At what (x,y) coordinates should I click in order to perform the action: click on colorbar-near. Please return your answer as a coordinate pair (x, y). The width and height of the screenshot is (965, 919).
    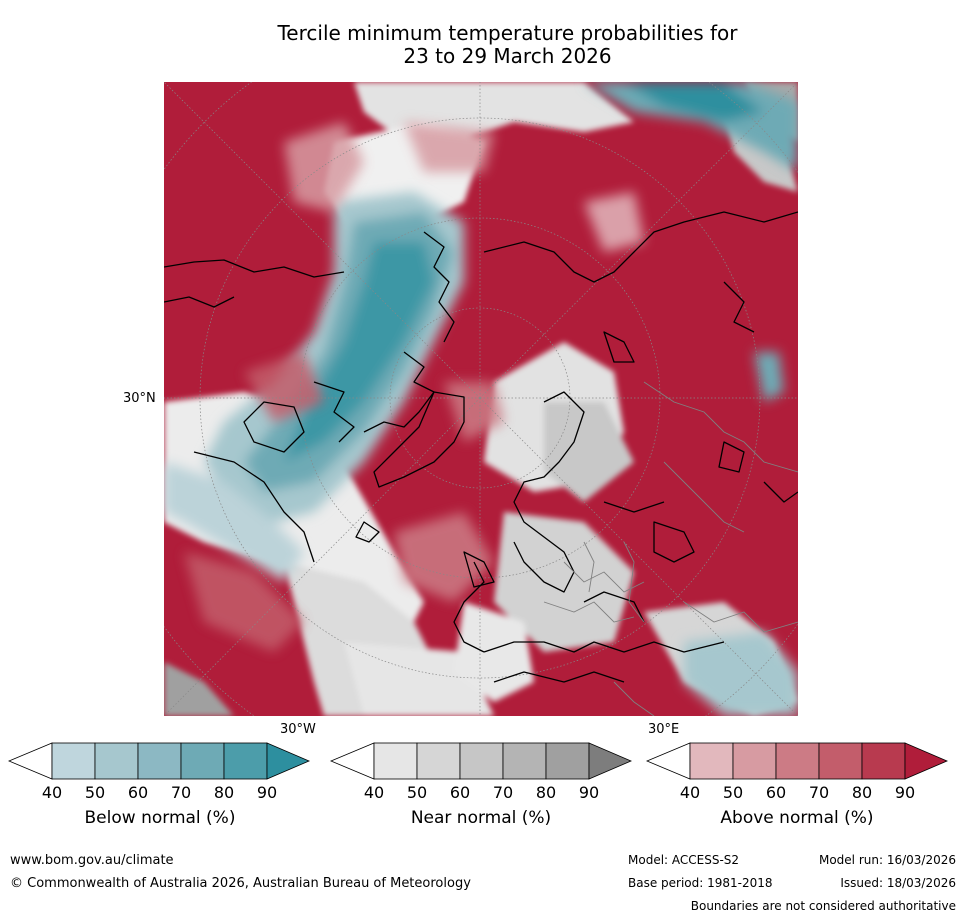
    Looking at the image, I should click on (481, 761).